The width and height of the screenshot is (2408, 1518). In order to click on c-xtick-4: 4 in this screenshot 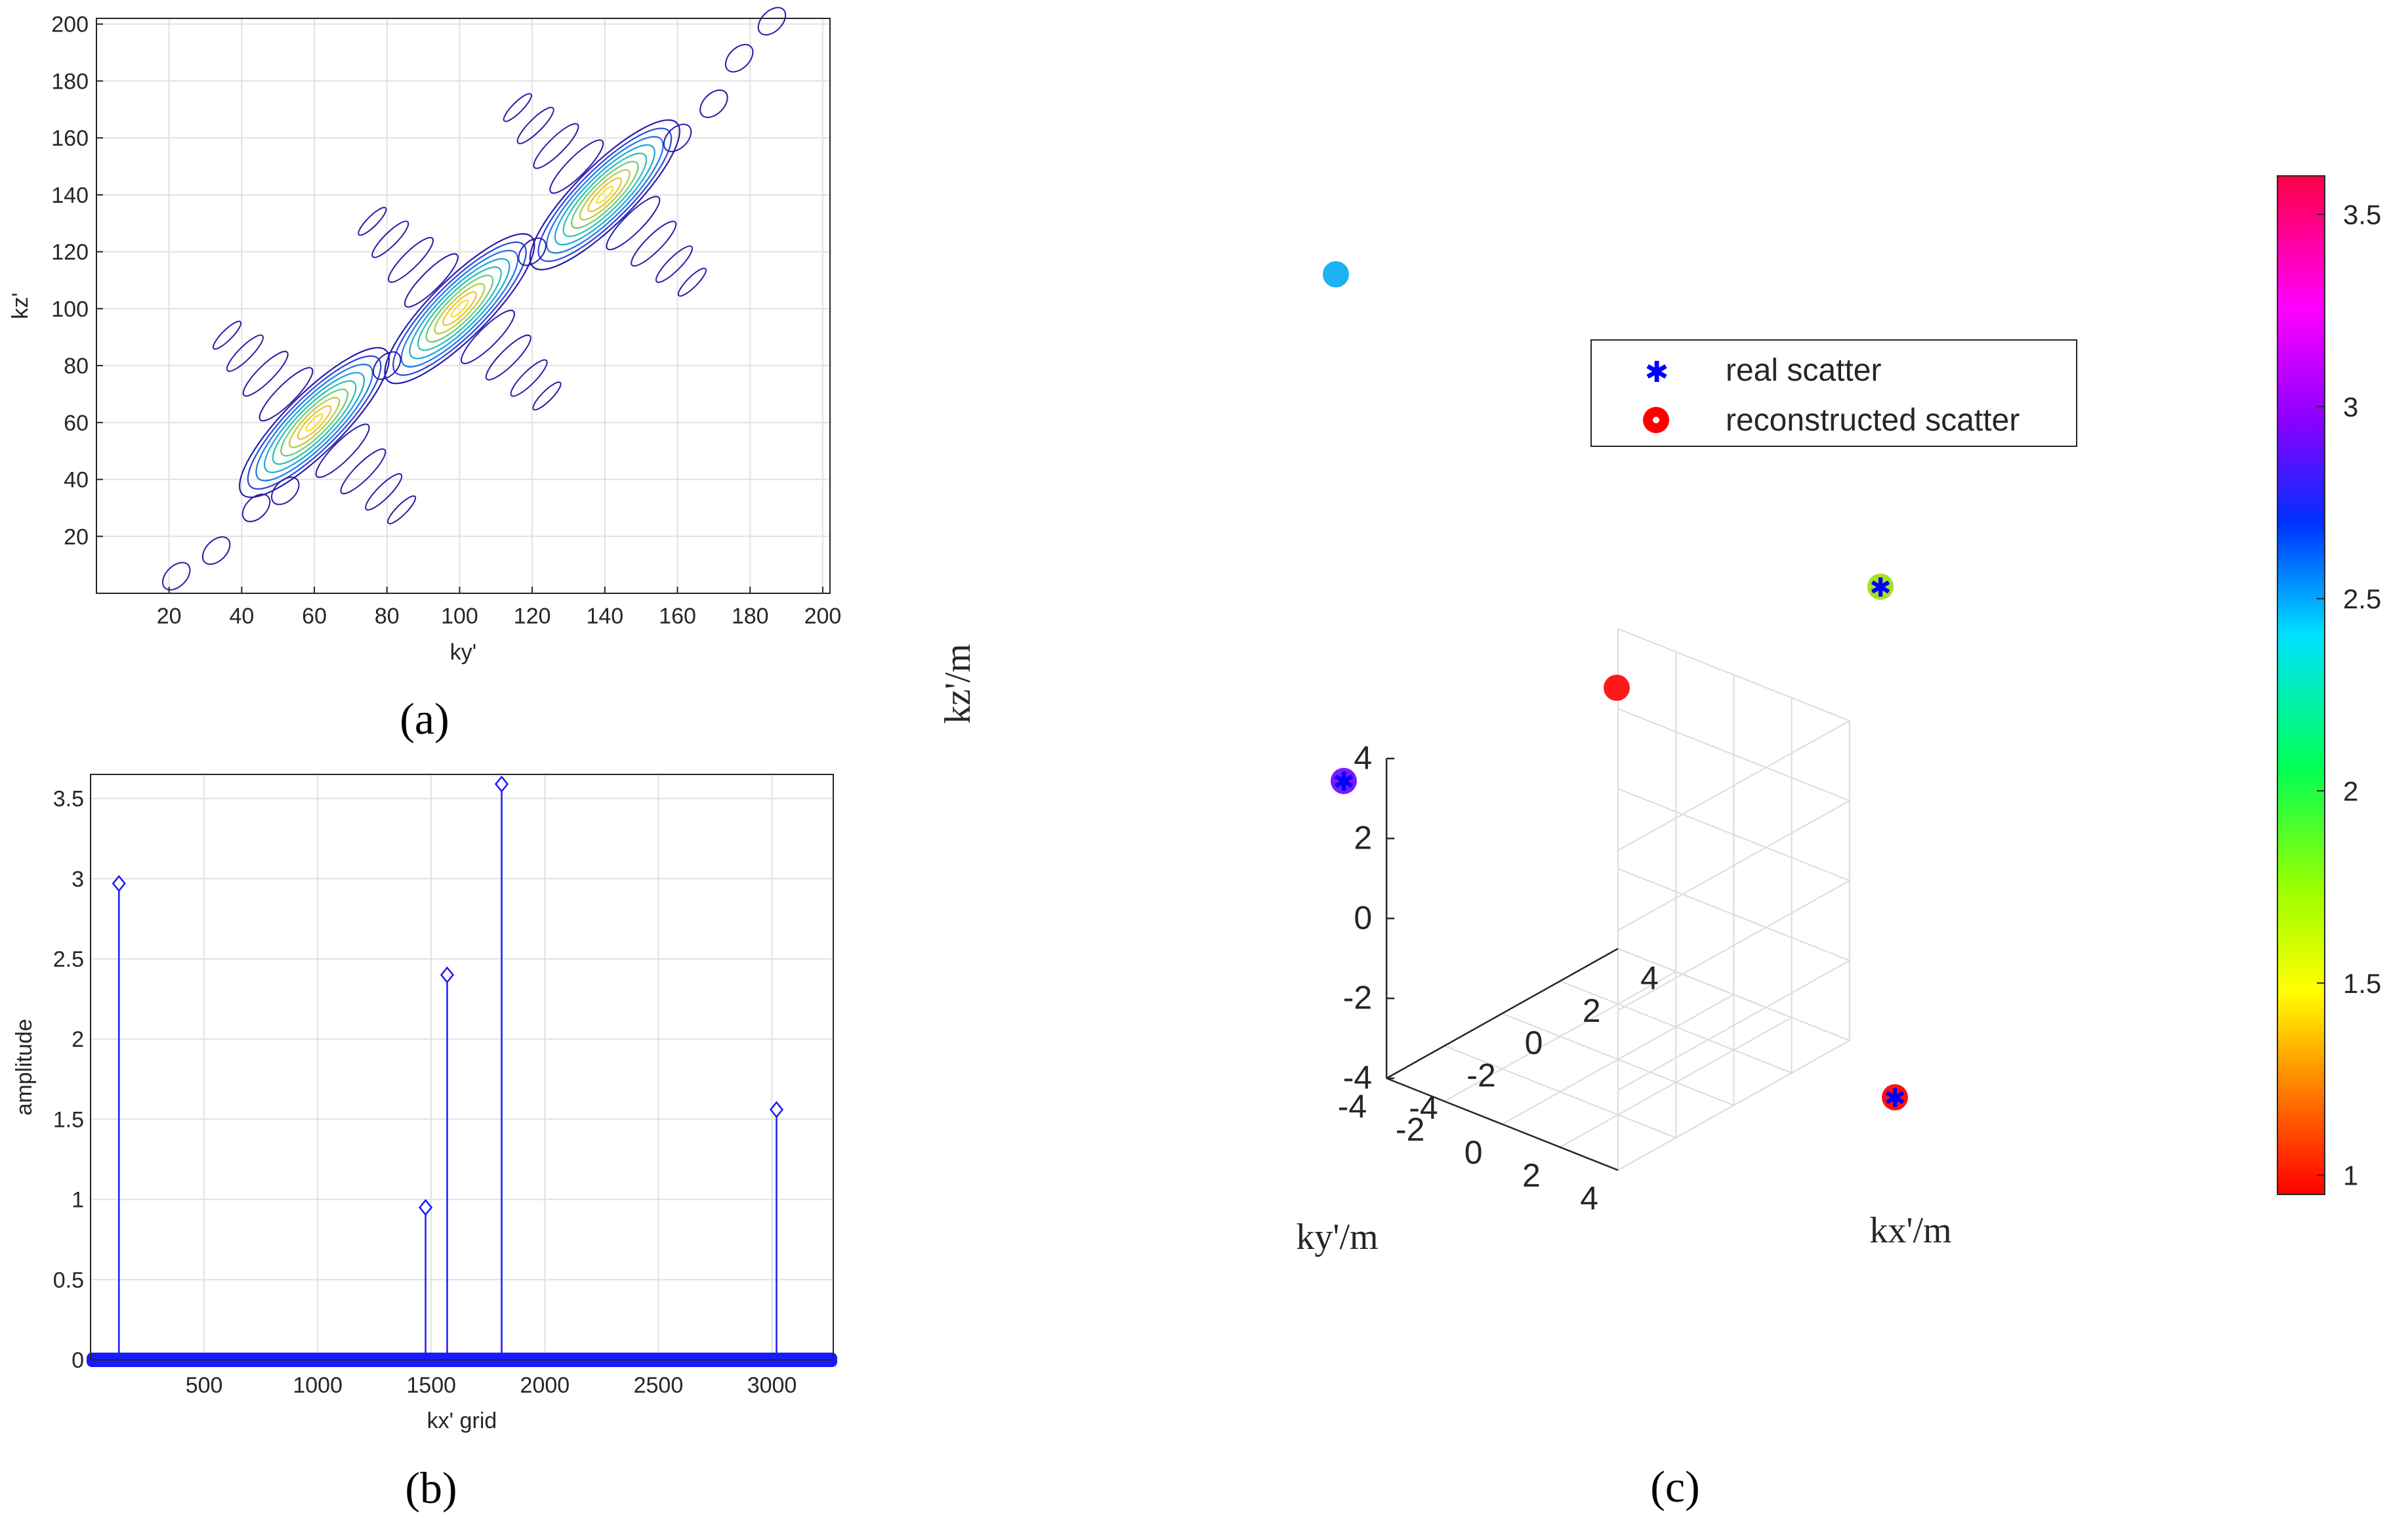, I will do `click(1650, 977)`.